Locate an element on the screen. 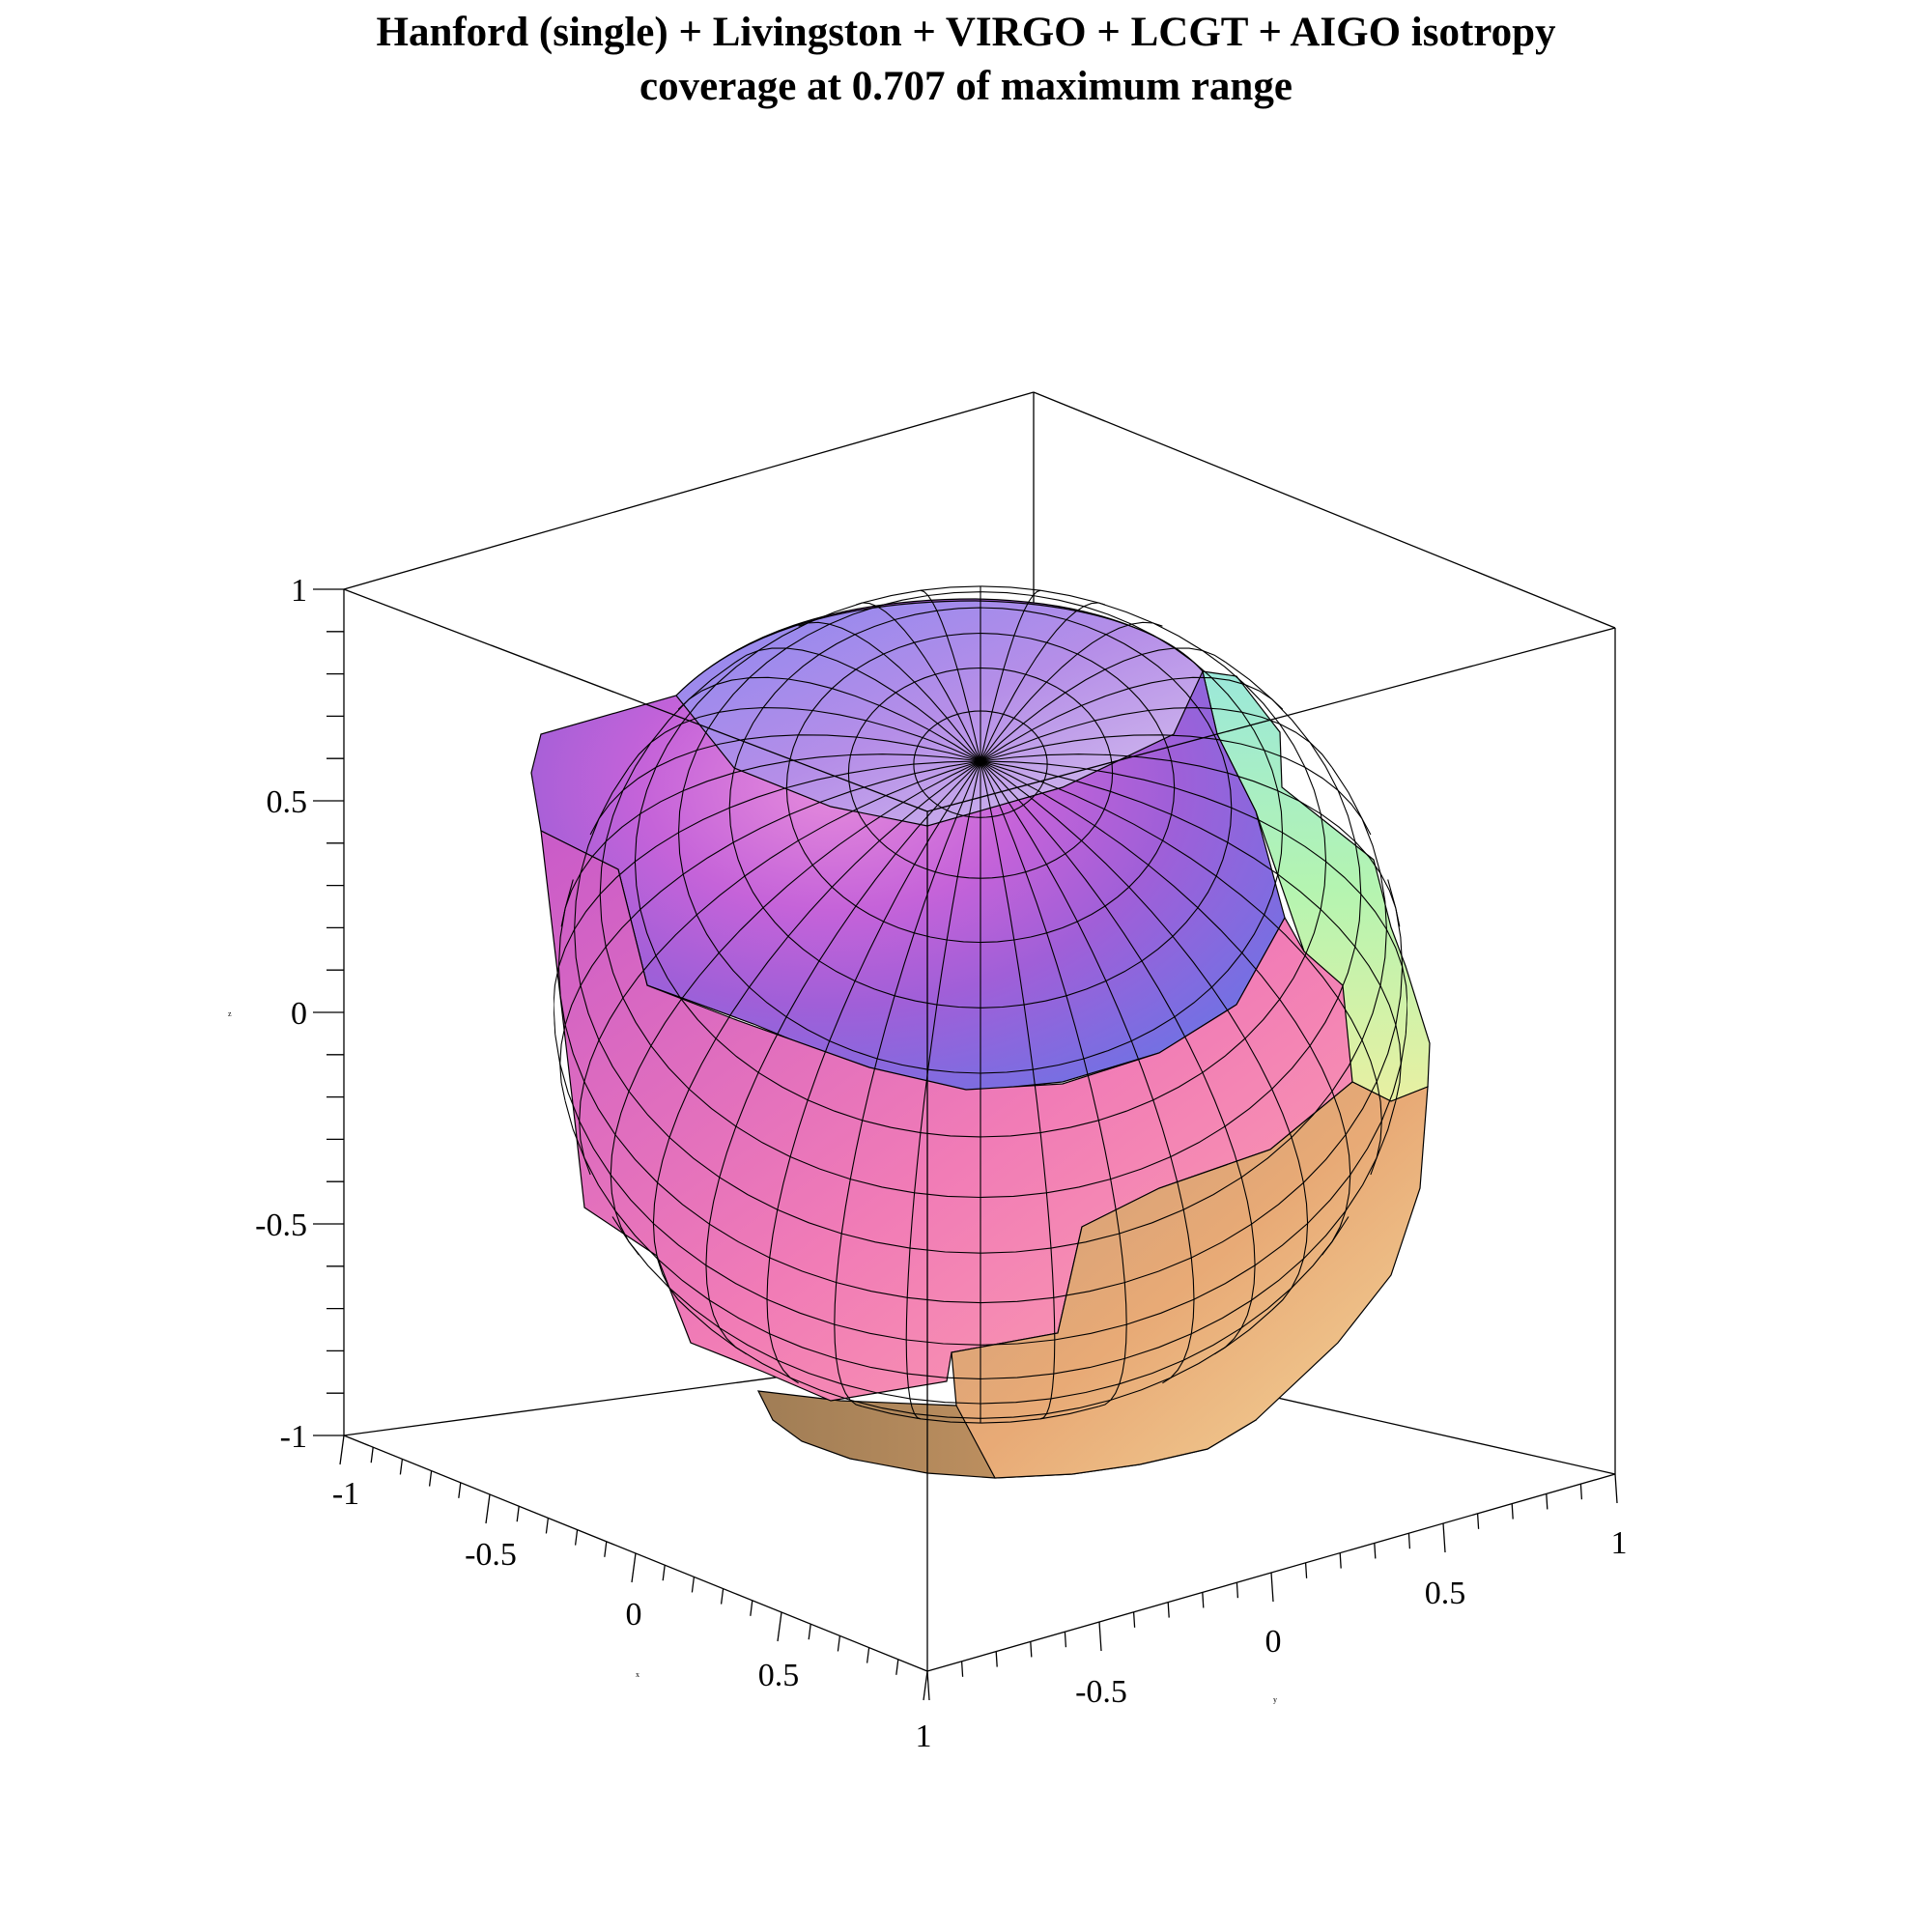 Image resolution: width=1932 pixels, height=1932 pixels. x-axis-label: x is located at coordinates (637, 1674).